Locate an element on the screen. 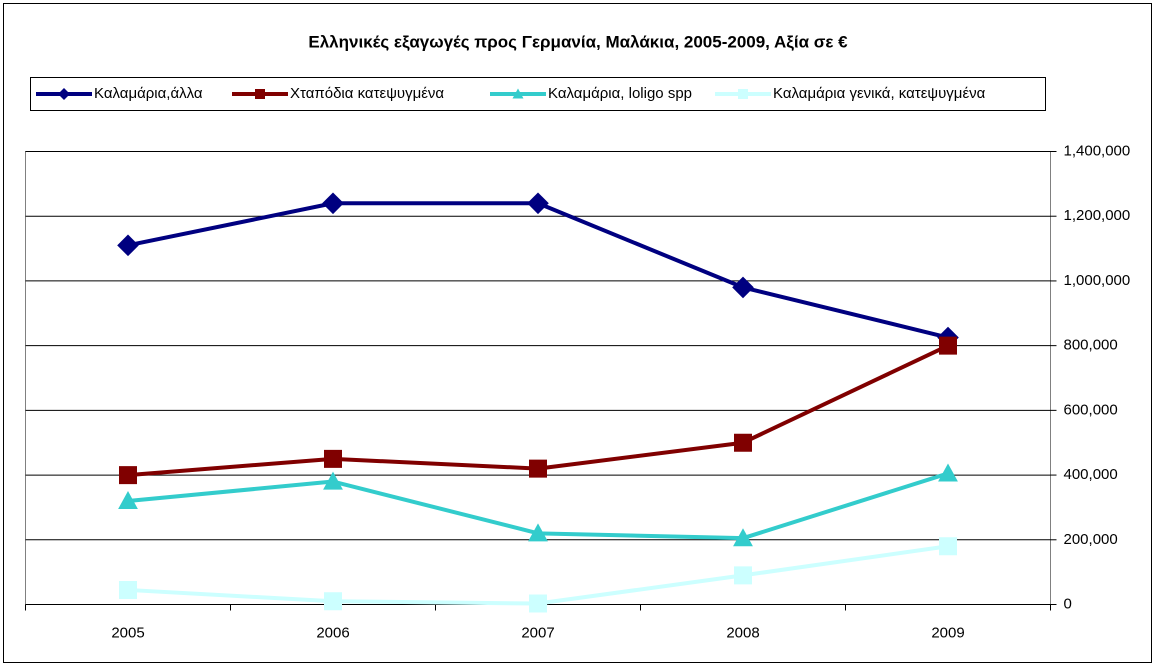 This screenshot has width=1156, height=666. y-tick-label: 400,000 is located at coordinates (1091, 474).